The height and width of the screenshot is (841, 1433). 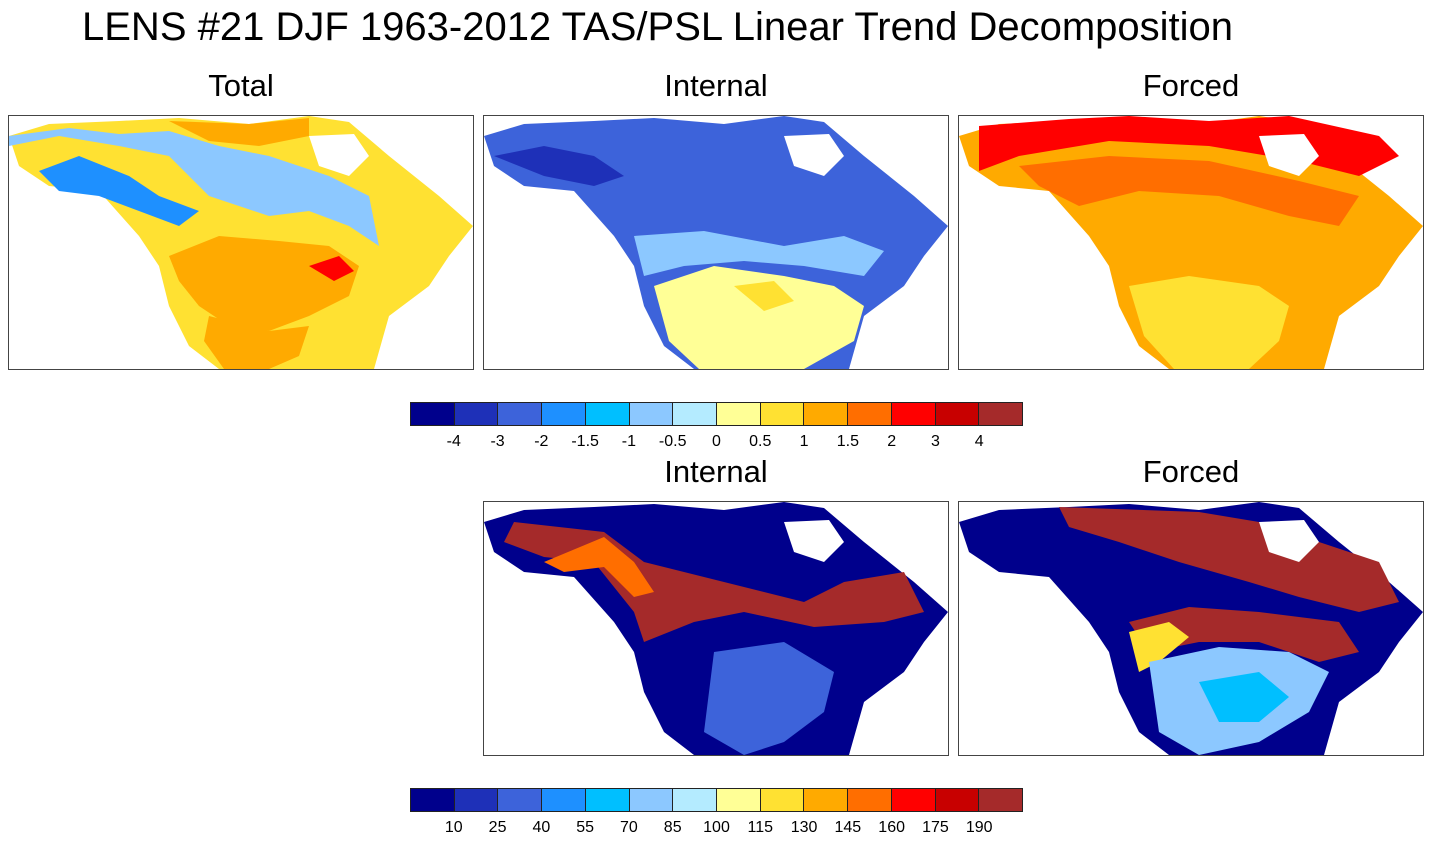 I want to click on warm-interior, so click(x=264, y=283).